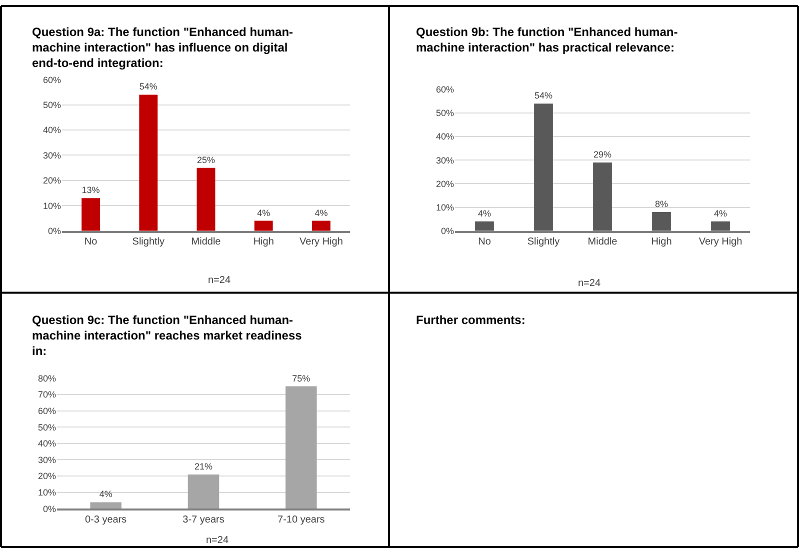 The width and height of the screenshot is (799, 553). I want to click on data-label: 13%, so click(91, 190).